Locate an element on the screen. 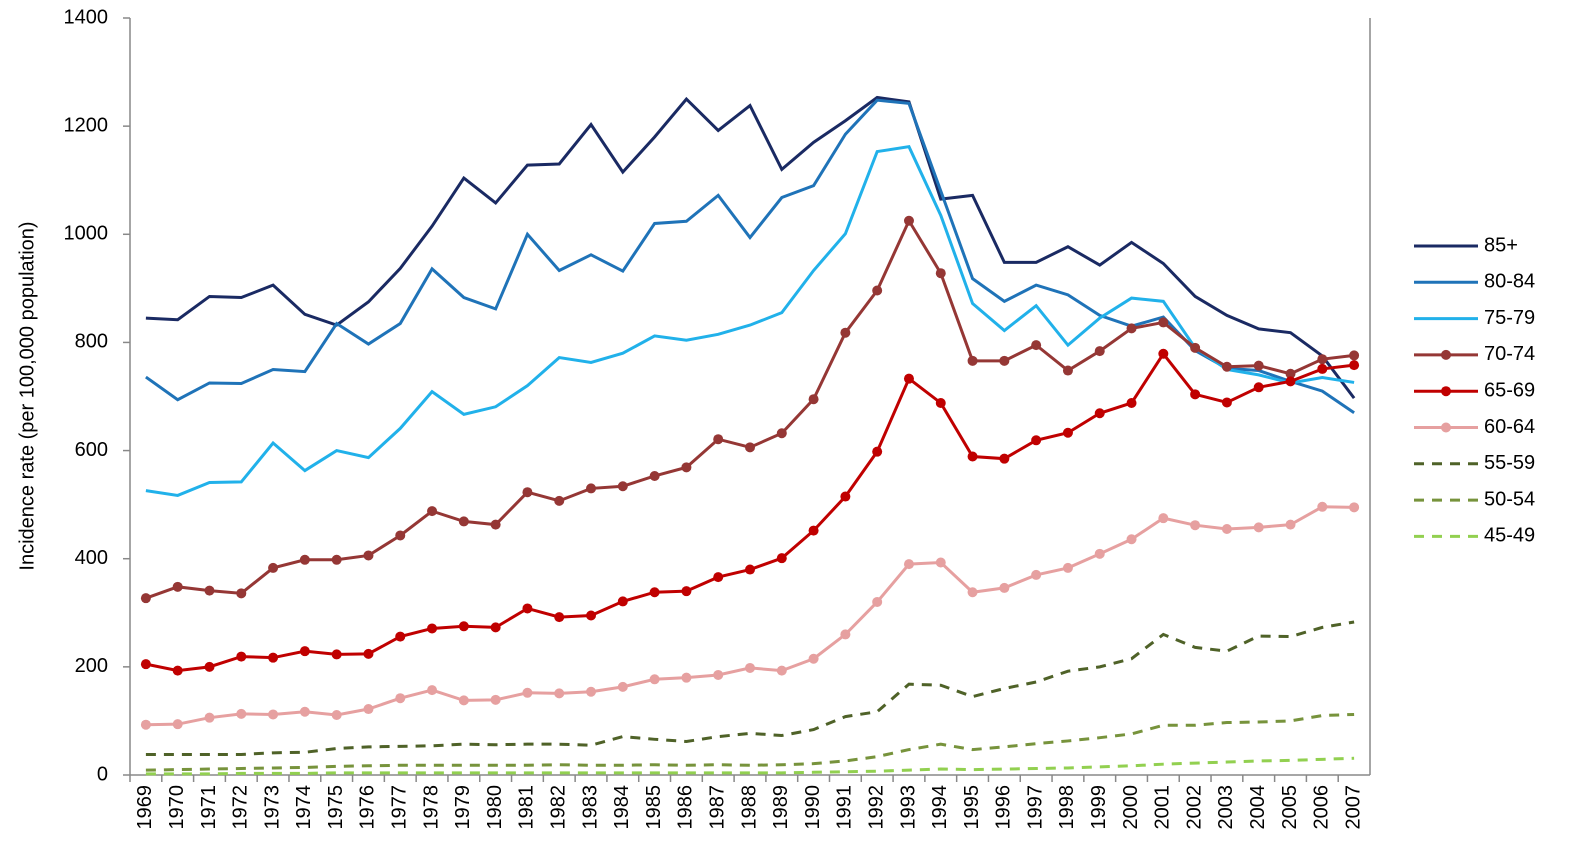 This screenshot has width=1579, height=862. legend-label: 80-84 is located at coordinates (1509, 282).